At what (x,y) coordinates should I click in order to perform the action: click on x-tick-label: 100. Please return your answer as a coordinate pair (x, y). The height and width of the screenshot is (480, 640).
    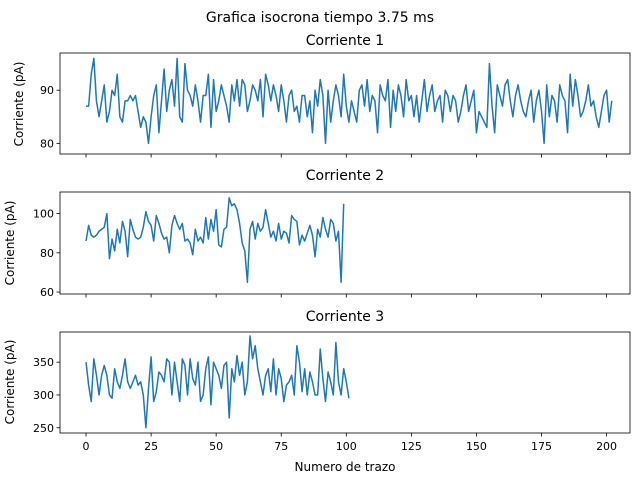
    Looking at the image, I should click on (346, 446).